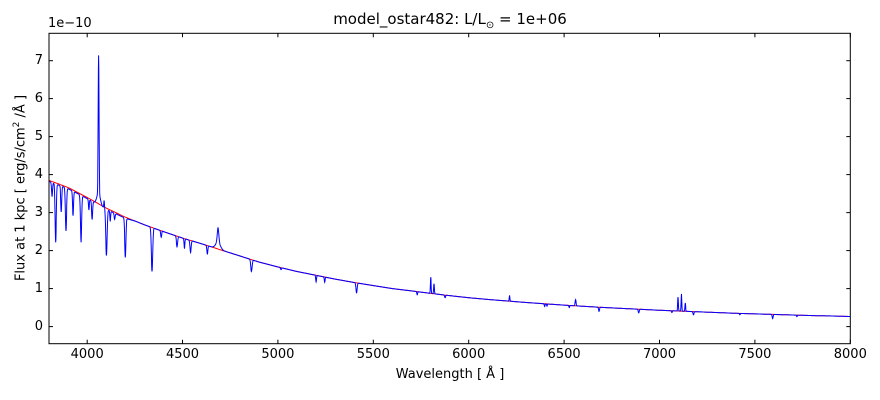 This screenshot has width=880, height=400. I want to click on x-axis-label: Wavelength [ Å ], so click(450, 374).